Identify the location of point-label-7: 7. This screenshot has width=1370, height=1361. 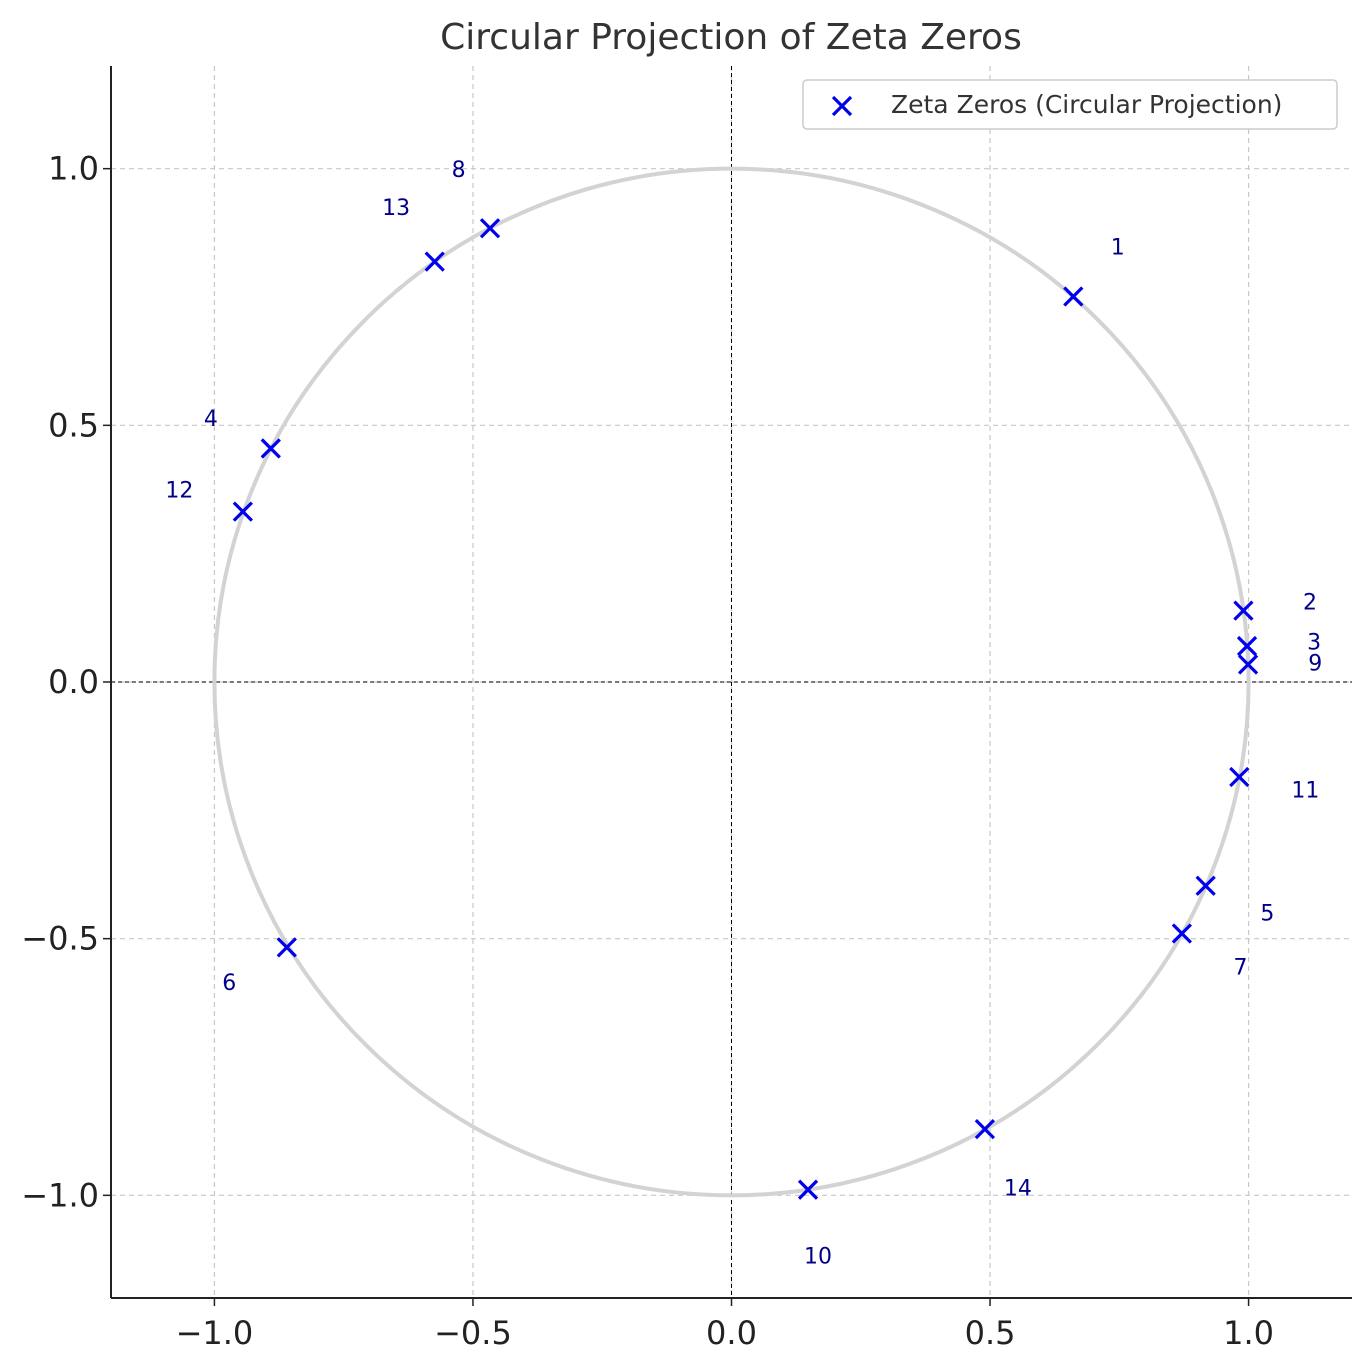
(1240, 967).